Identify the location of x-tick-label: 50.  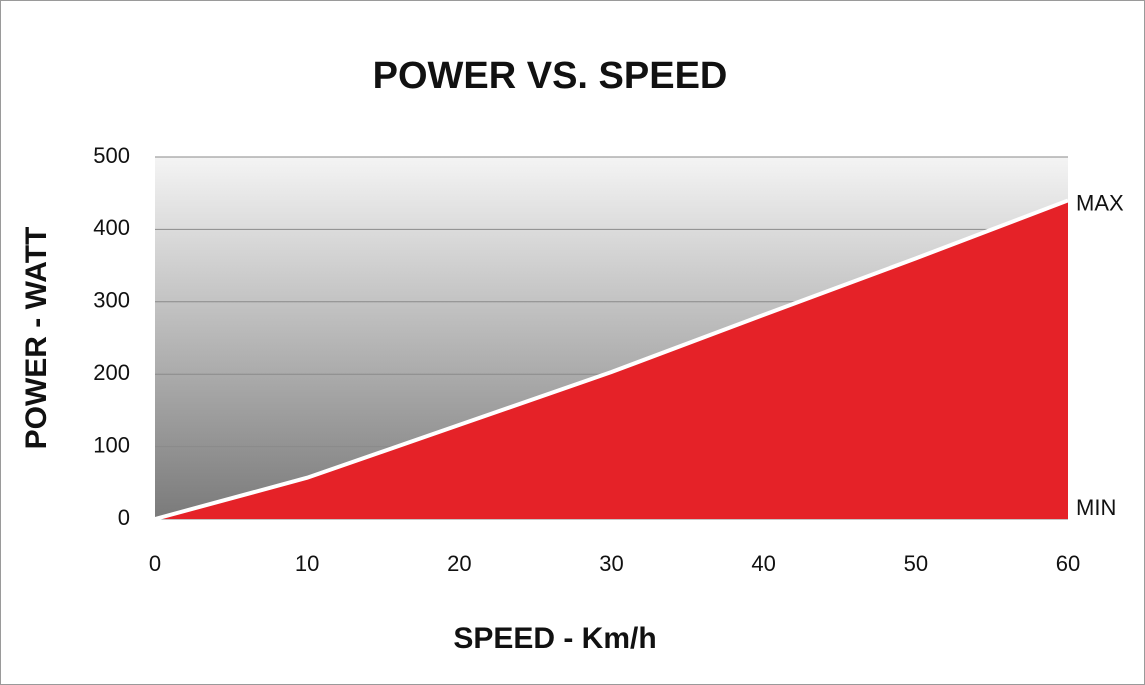
(916, 563).